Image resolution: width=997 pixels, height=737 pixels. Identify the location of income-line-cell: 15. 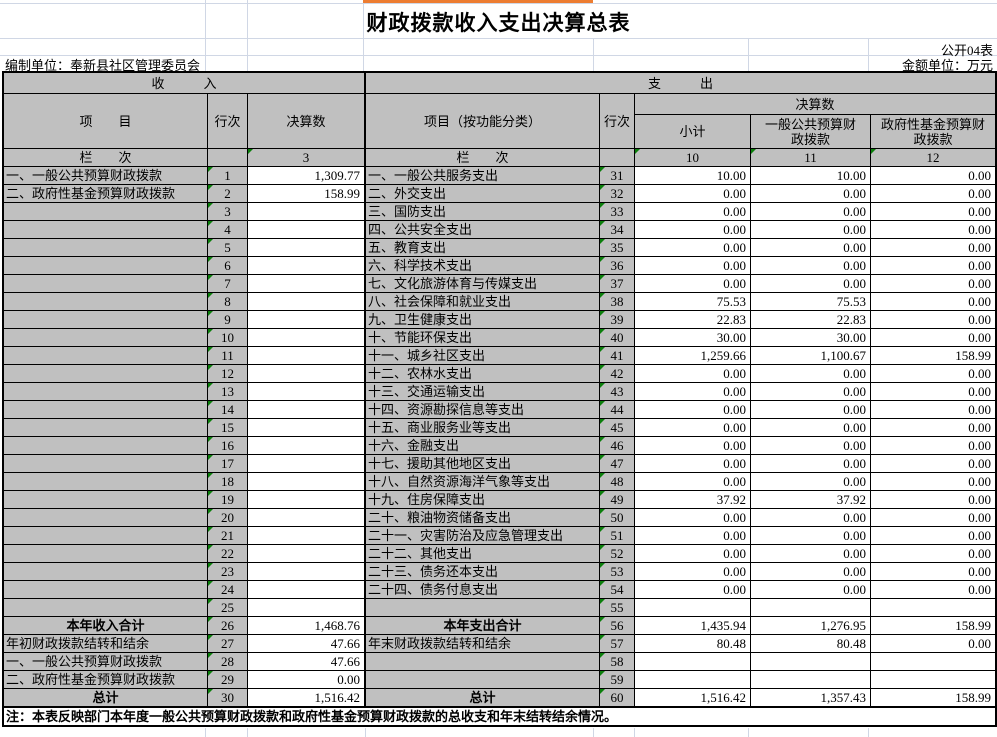
(228, 428).